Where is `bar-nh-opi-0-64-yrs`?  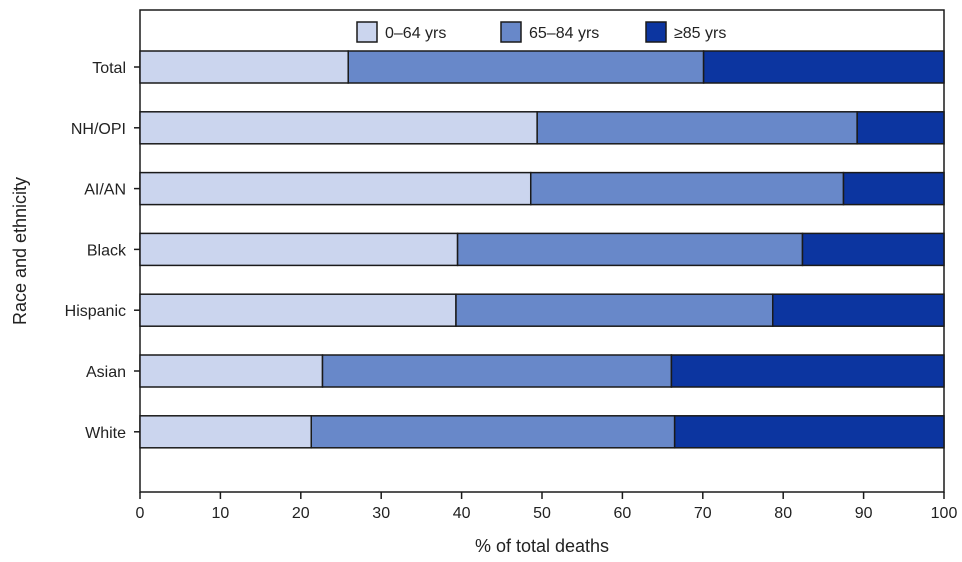
bar-nh-opi-0-64-yrs is located at coordinates (338, 128).